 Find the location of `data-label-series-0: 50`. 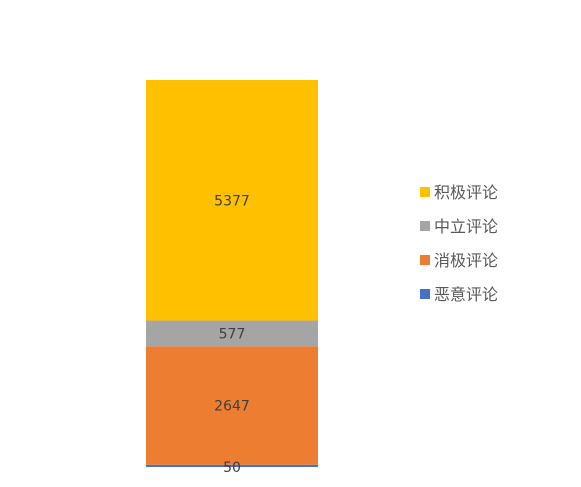

data-label-series-0: 50 is located at coordinates (232, 468).